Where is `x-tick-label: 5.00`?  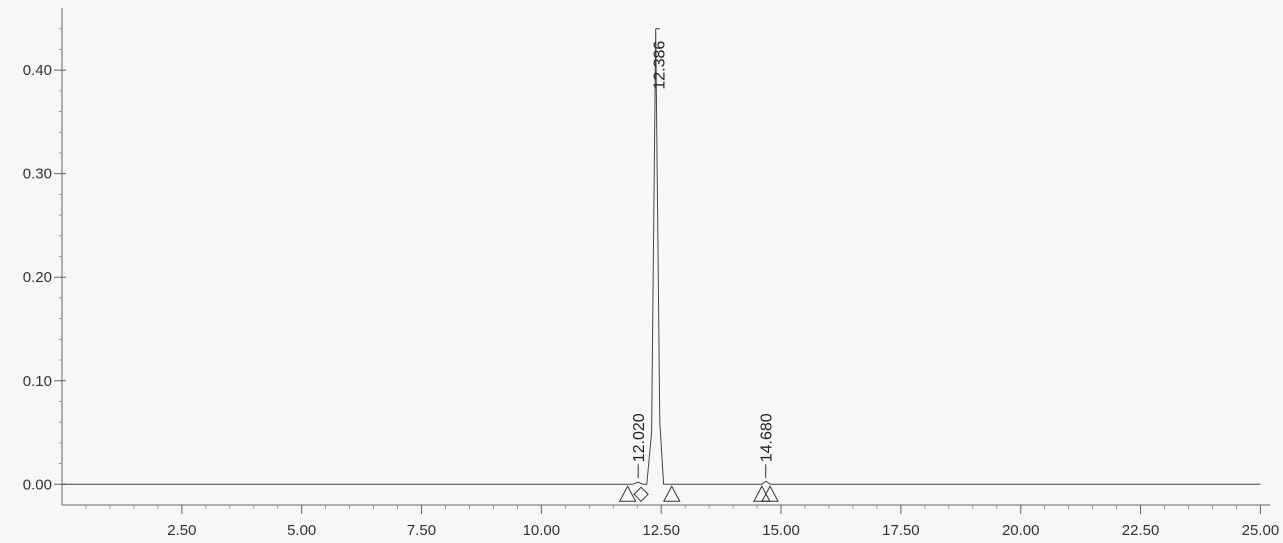 x-tick-label: 5.00 is located at coordinates (301, 530).